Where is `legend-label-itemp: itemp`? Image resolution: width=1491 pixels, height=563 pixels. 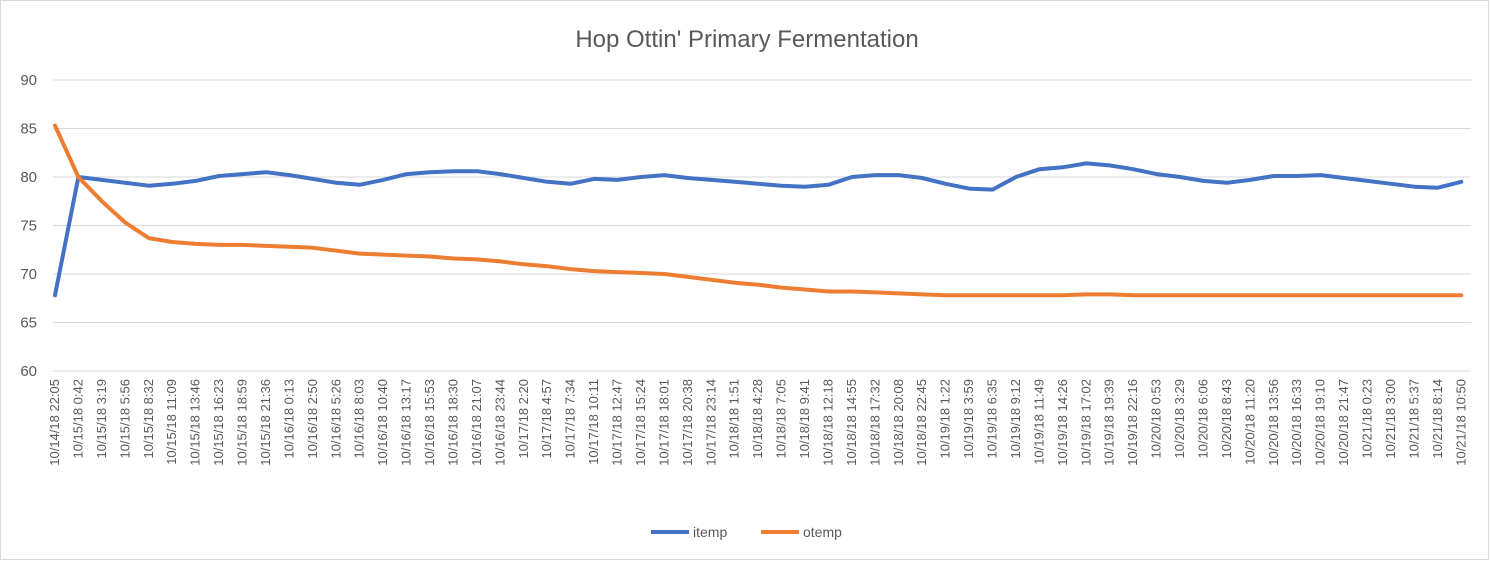
legend-label-itemp: itemp is located at coordinates (710, 532).